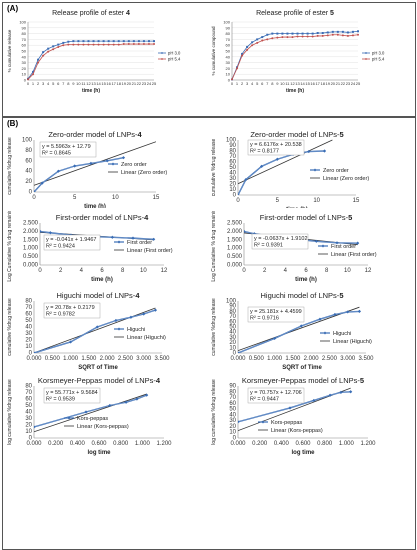  Describe the element at coordinates (92, 419) in the screenshot. I see `legend-label: Kors-peppas` at that location.